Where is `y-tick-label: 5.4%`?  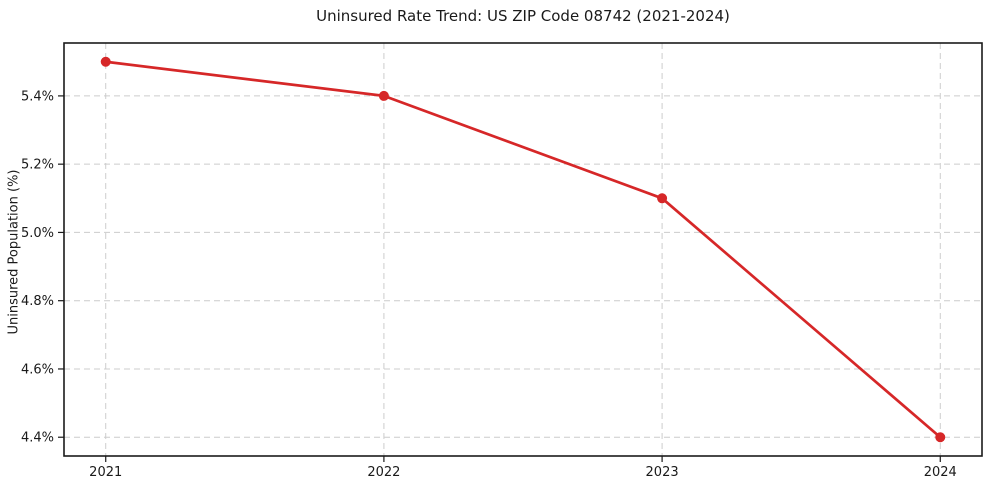 y-tick-label: 5.4% is located at coordinates (37, 96).